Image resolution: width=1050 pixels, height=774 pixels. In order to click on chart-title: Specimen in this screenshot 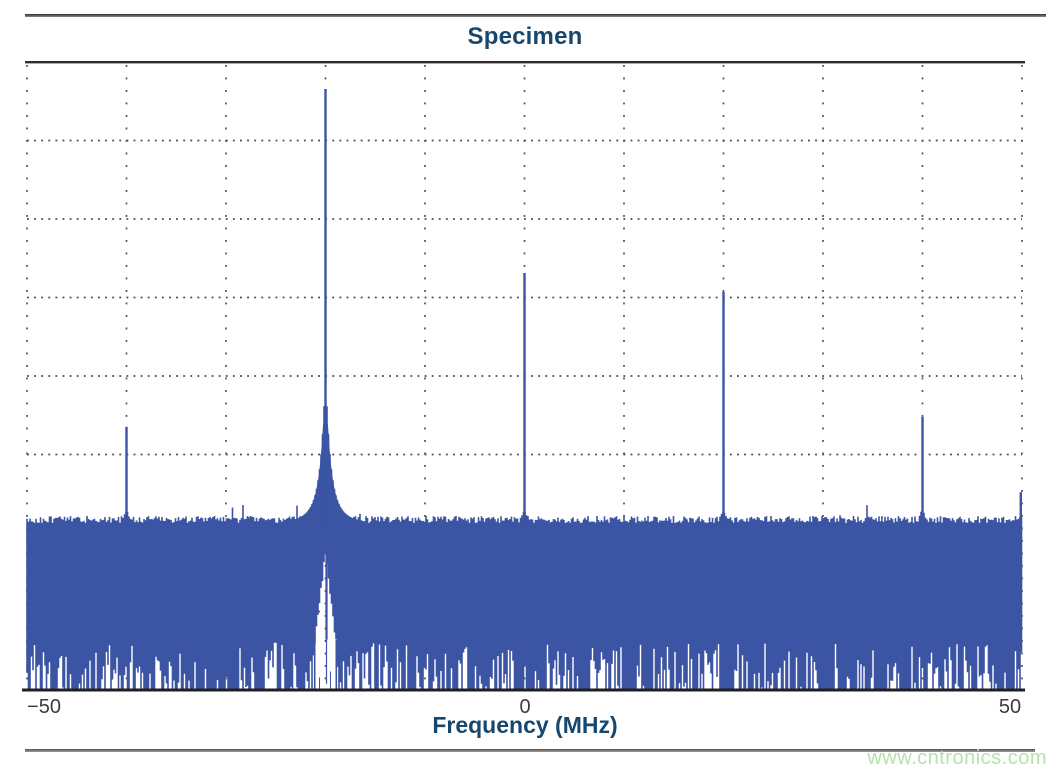, I will do `click(525, 36)`.